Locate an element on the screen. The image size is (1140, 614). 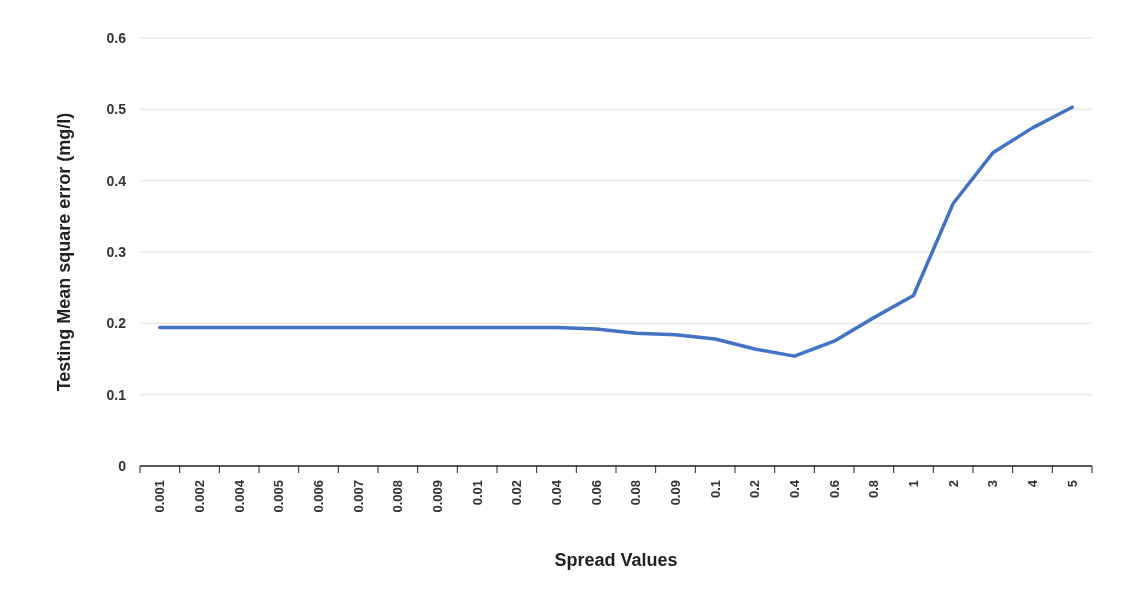
y-tick-label: 0.4 is located at coordinates (116, 180).